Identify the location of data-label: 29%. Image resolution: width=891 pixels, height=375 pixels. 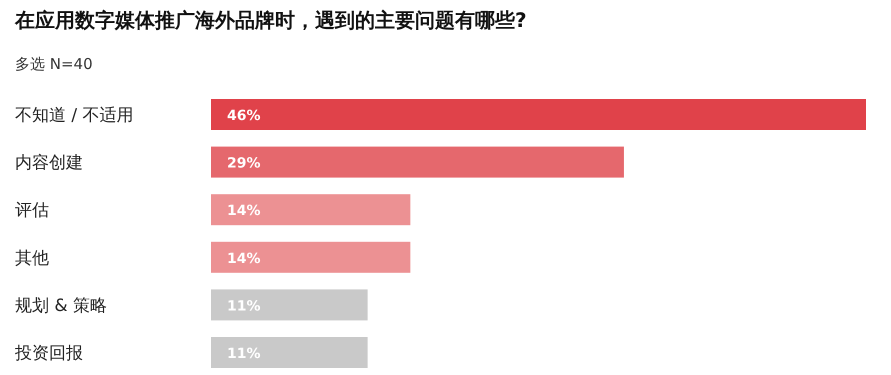
(244, 164).